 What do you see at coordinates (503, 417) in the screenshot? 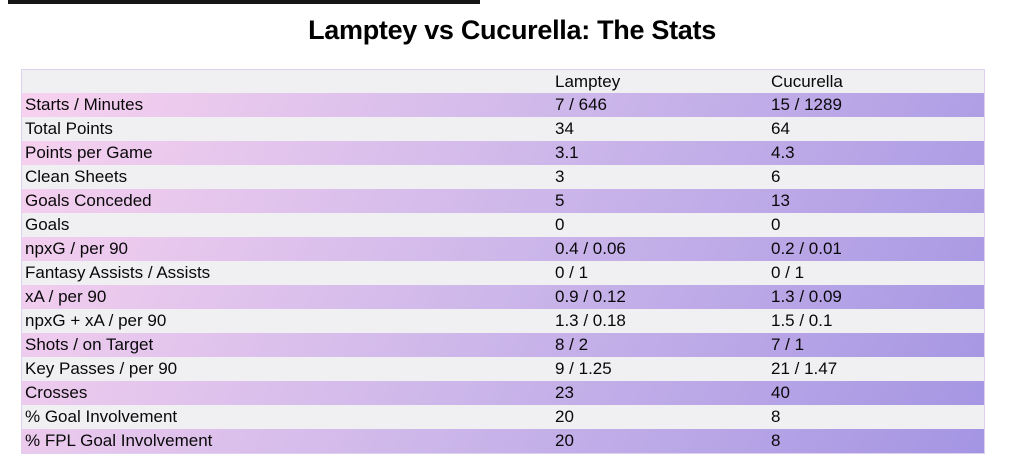
I see `table-row: % Goal Involvement 20 8` at bounding box center [503, 417].